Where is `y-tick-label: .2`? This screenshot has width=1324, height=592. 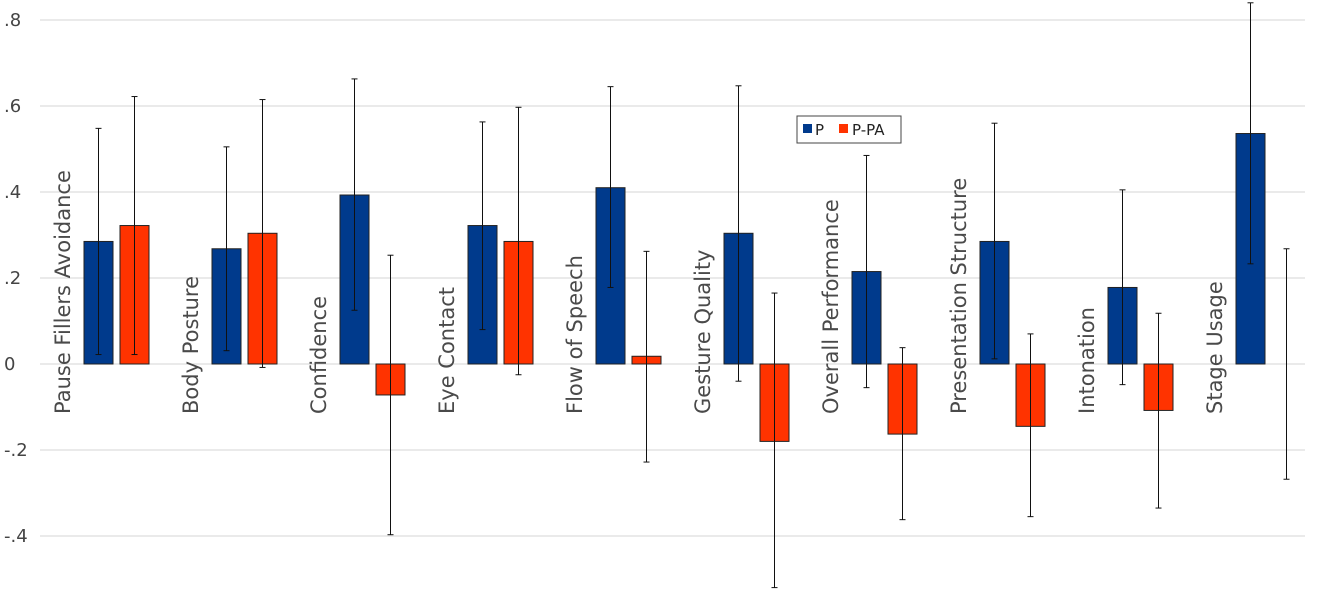
y-tick-label: .2 is located at coordinates (12, 278).